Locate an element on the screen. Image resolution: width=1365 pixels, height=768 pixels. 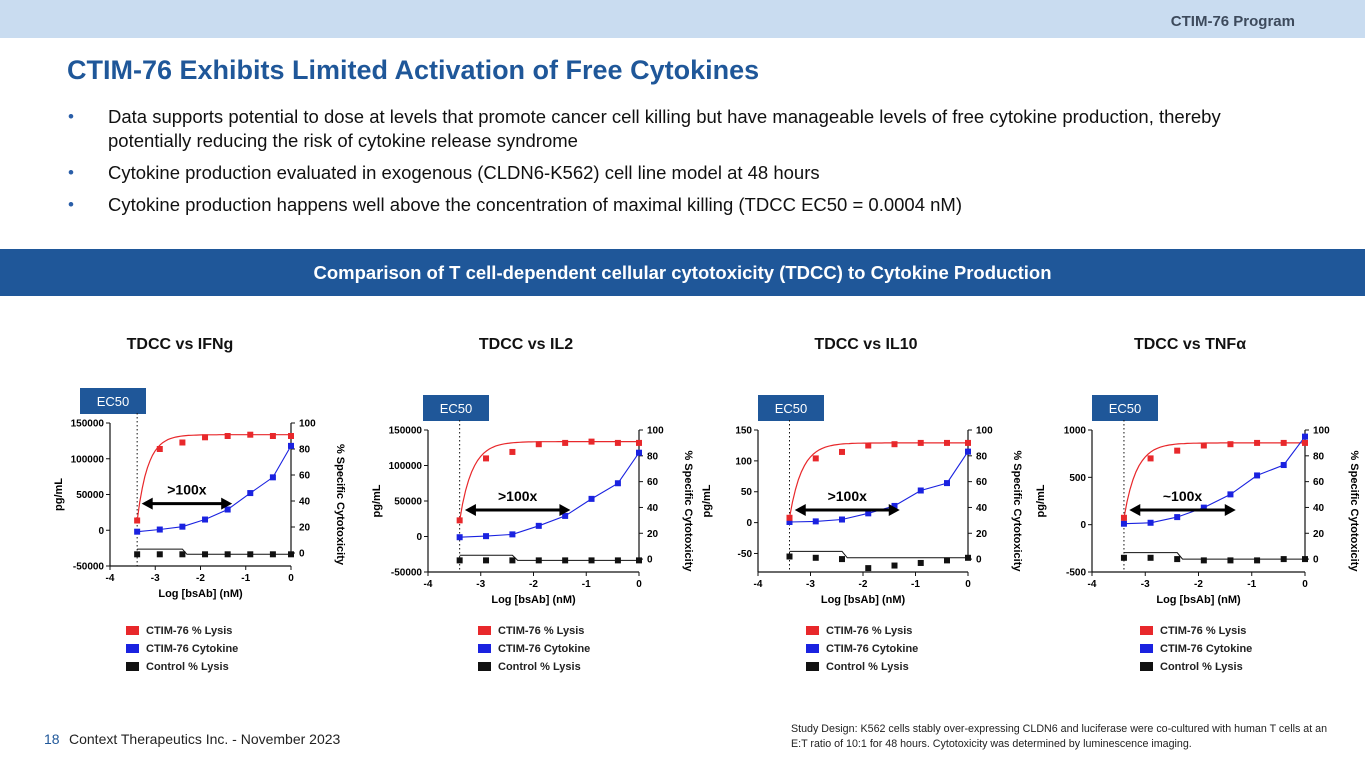
fold-difference-label: >100x is located at coordinates (848, 496).